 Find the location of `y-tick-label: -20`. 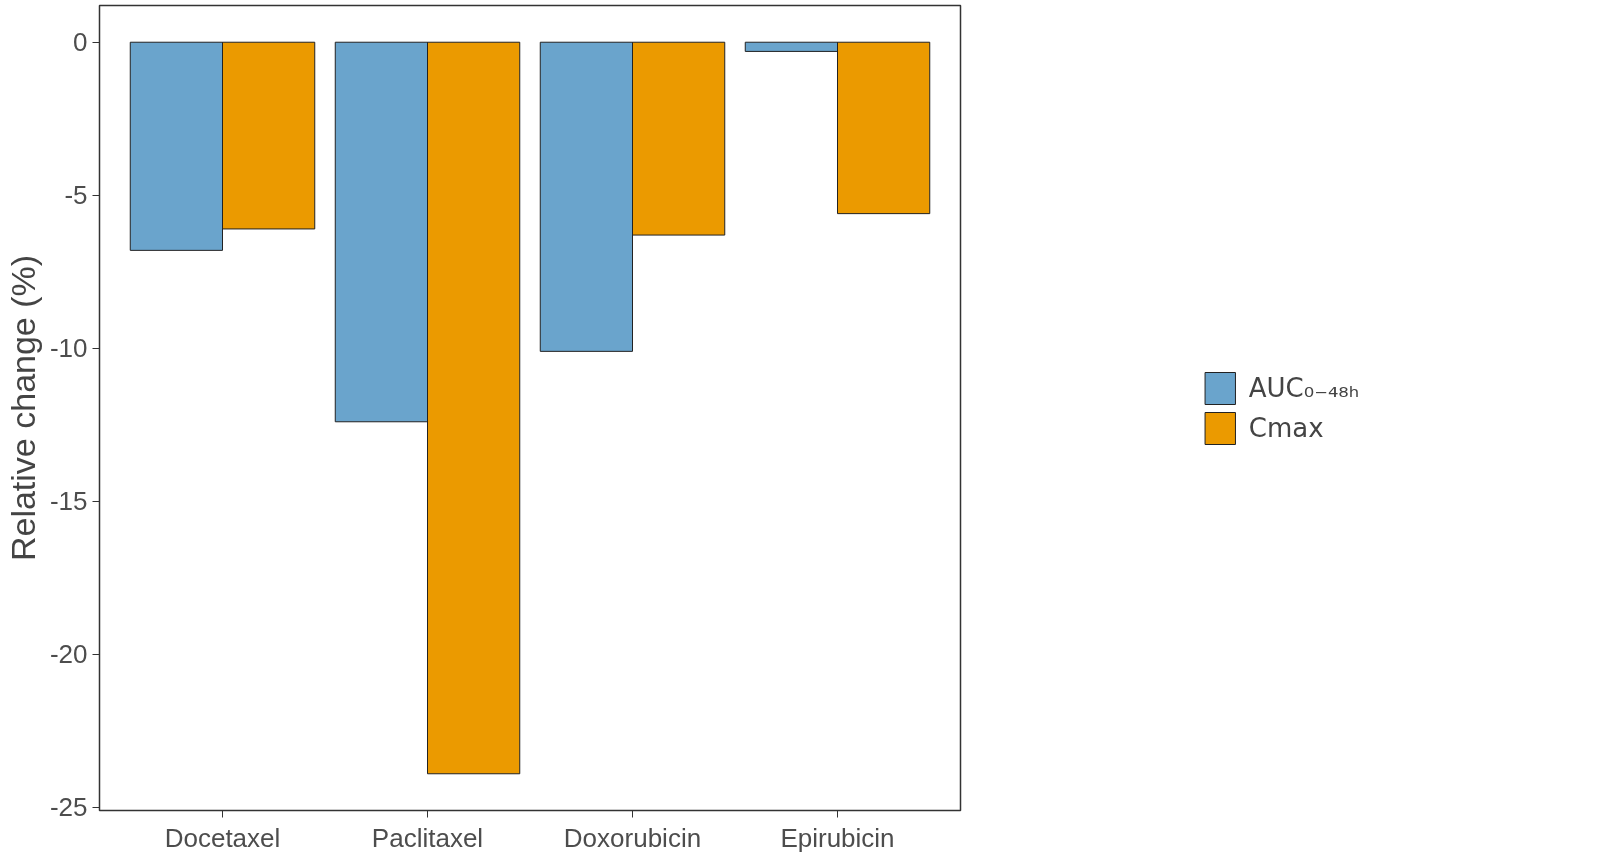

y-tick-label: -20 is located at coordinates (68, 654).